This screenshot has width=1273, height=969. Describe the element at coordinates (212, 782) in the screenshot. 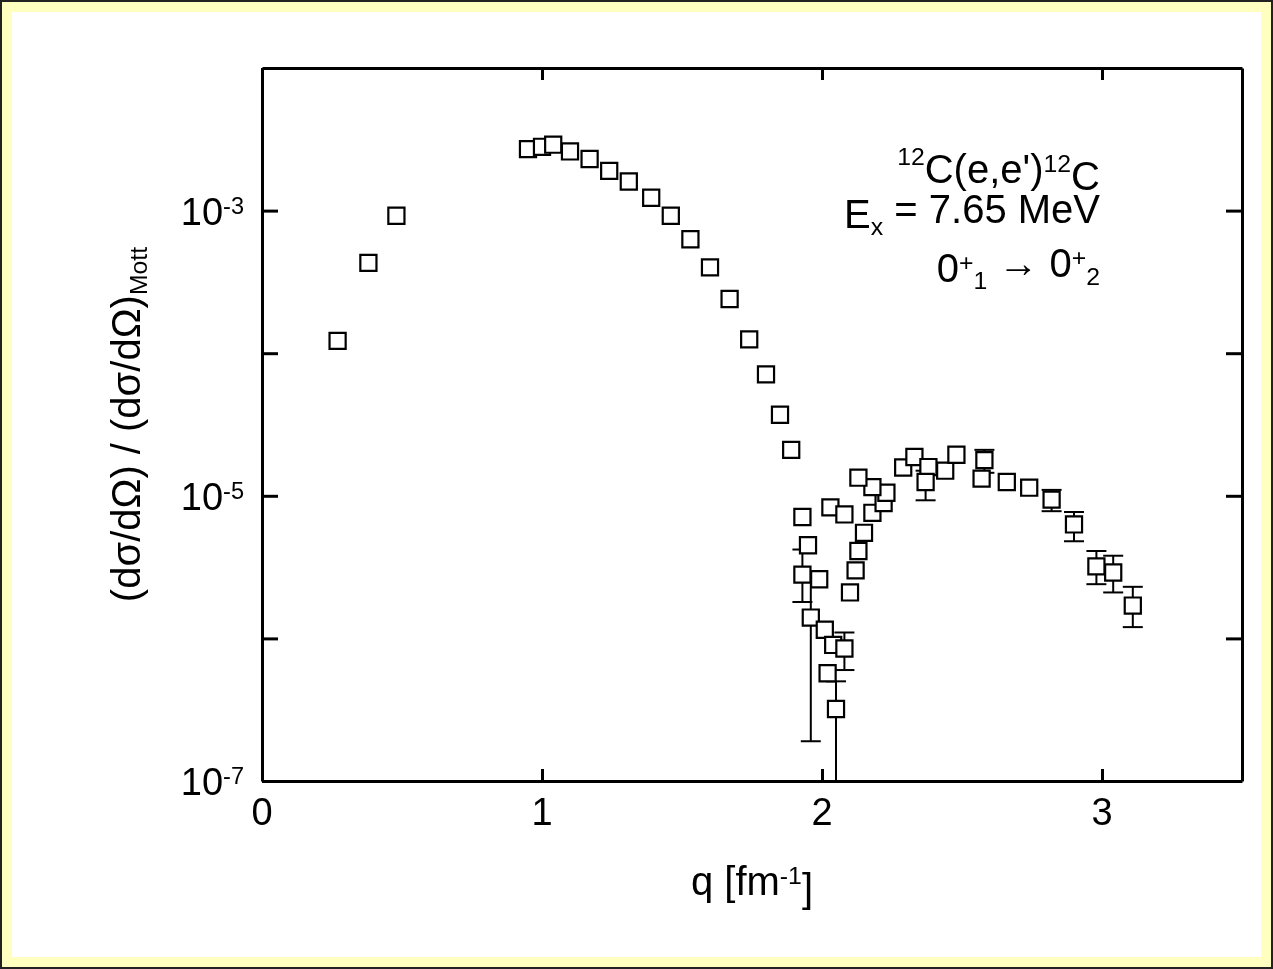

I see `y-tick-label: 10$^{-7}$` at that location.